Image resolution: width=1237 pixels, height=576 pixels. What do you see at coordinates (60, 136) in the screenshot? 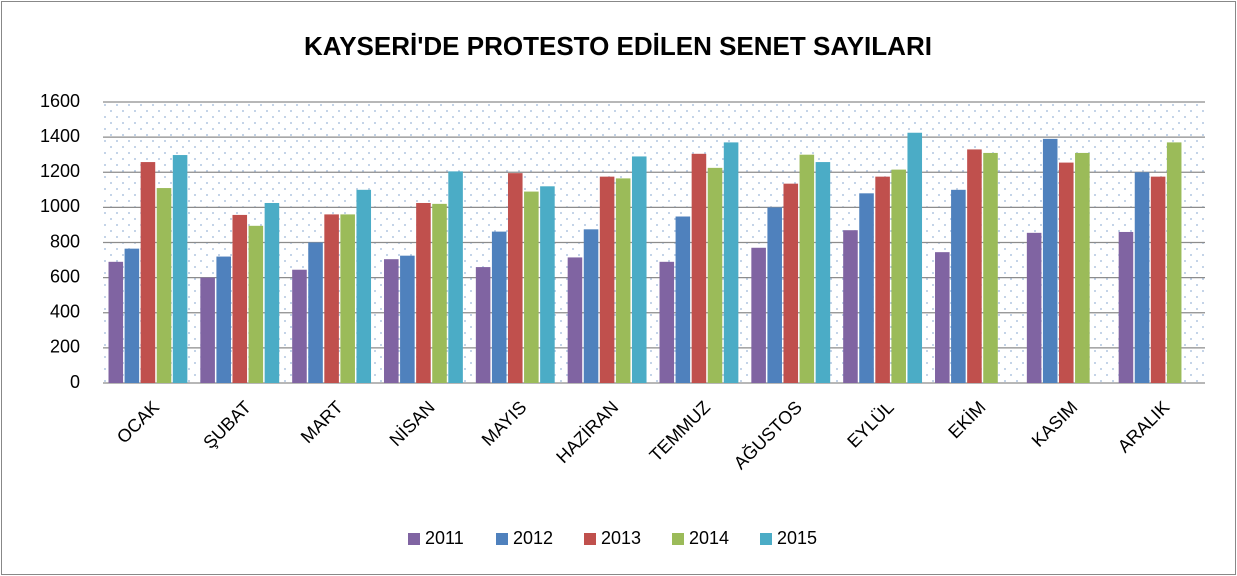
I see `y-tick-label: 1400` at bounding box center [60, 136].